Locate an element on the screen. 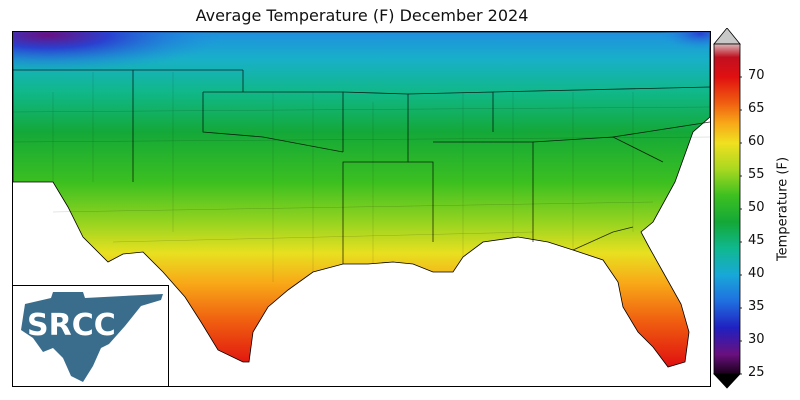  colorbar-under-arrow is located at coordinates (727, 381).